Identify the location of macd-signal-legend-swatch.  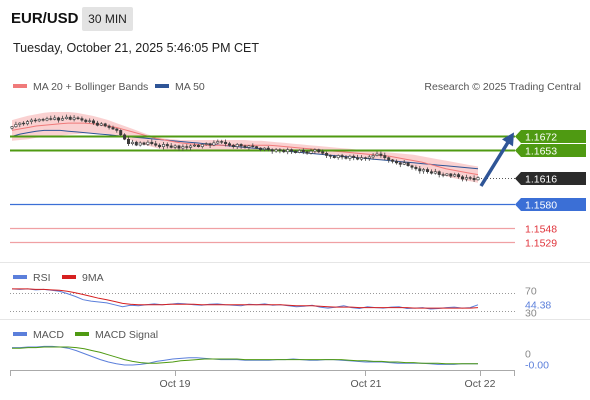
(82, 334).